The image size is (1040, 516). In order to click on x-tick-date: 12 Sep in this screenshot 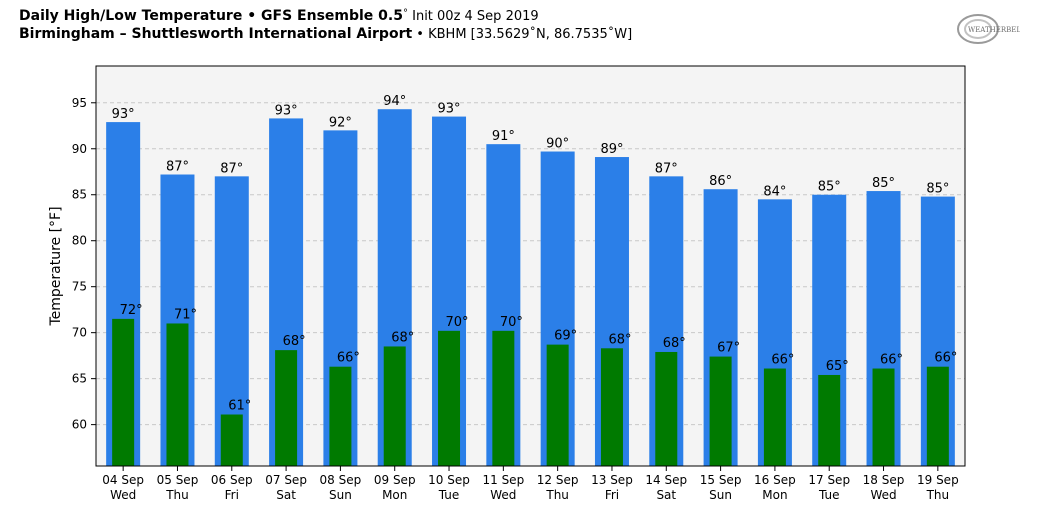, I will do `click(558, 480)`.